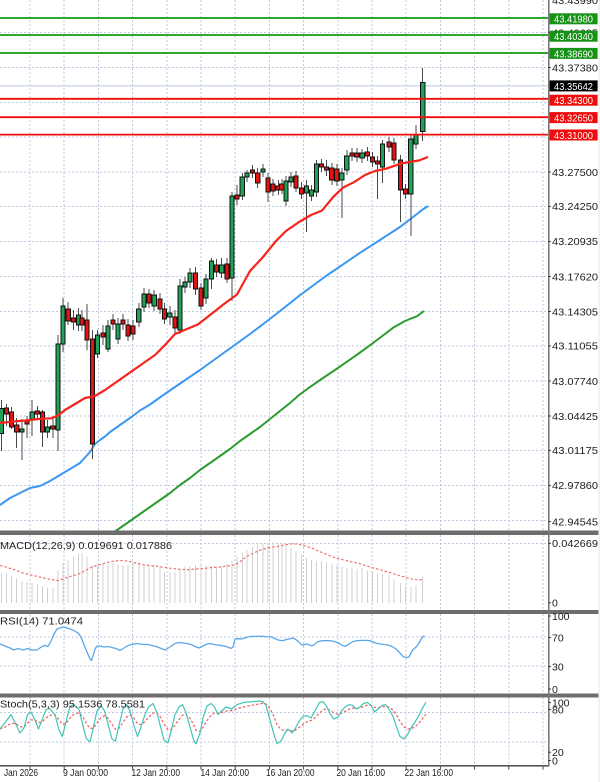  Describe the element at coordinates (72, 705) in the screenshot. I see `svg-text: Stoch(5,3,3) 95.1536 78.5581` at that location.